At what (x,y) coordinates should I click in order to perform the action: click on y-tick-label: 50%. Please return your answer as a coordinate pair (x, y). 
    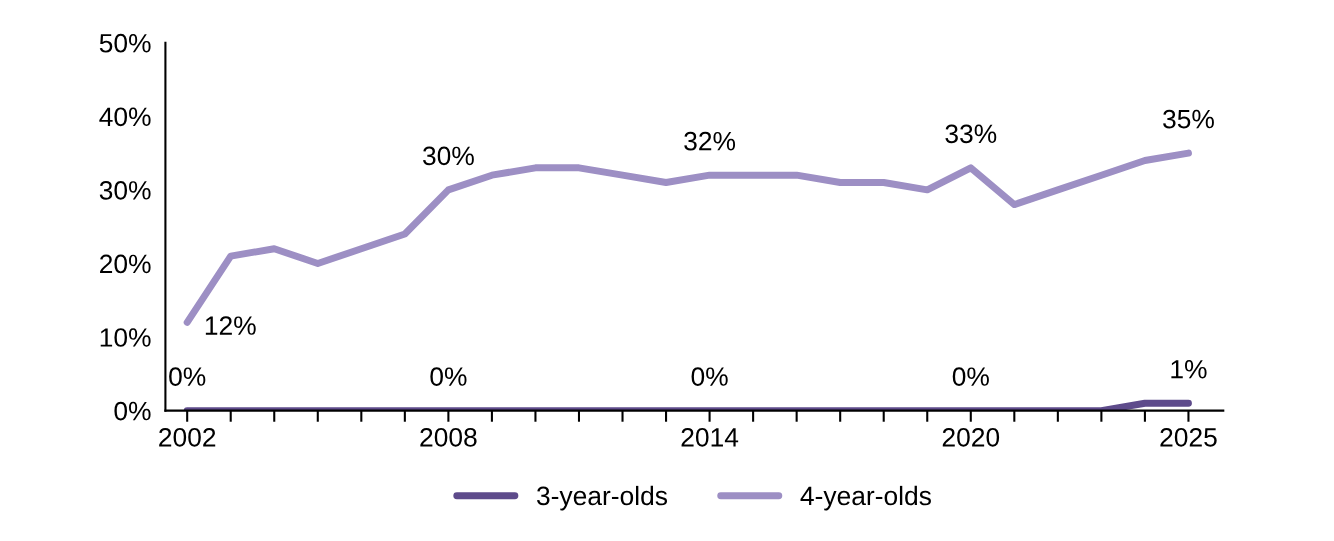
    Looking at the image, I should click on (125, 43).